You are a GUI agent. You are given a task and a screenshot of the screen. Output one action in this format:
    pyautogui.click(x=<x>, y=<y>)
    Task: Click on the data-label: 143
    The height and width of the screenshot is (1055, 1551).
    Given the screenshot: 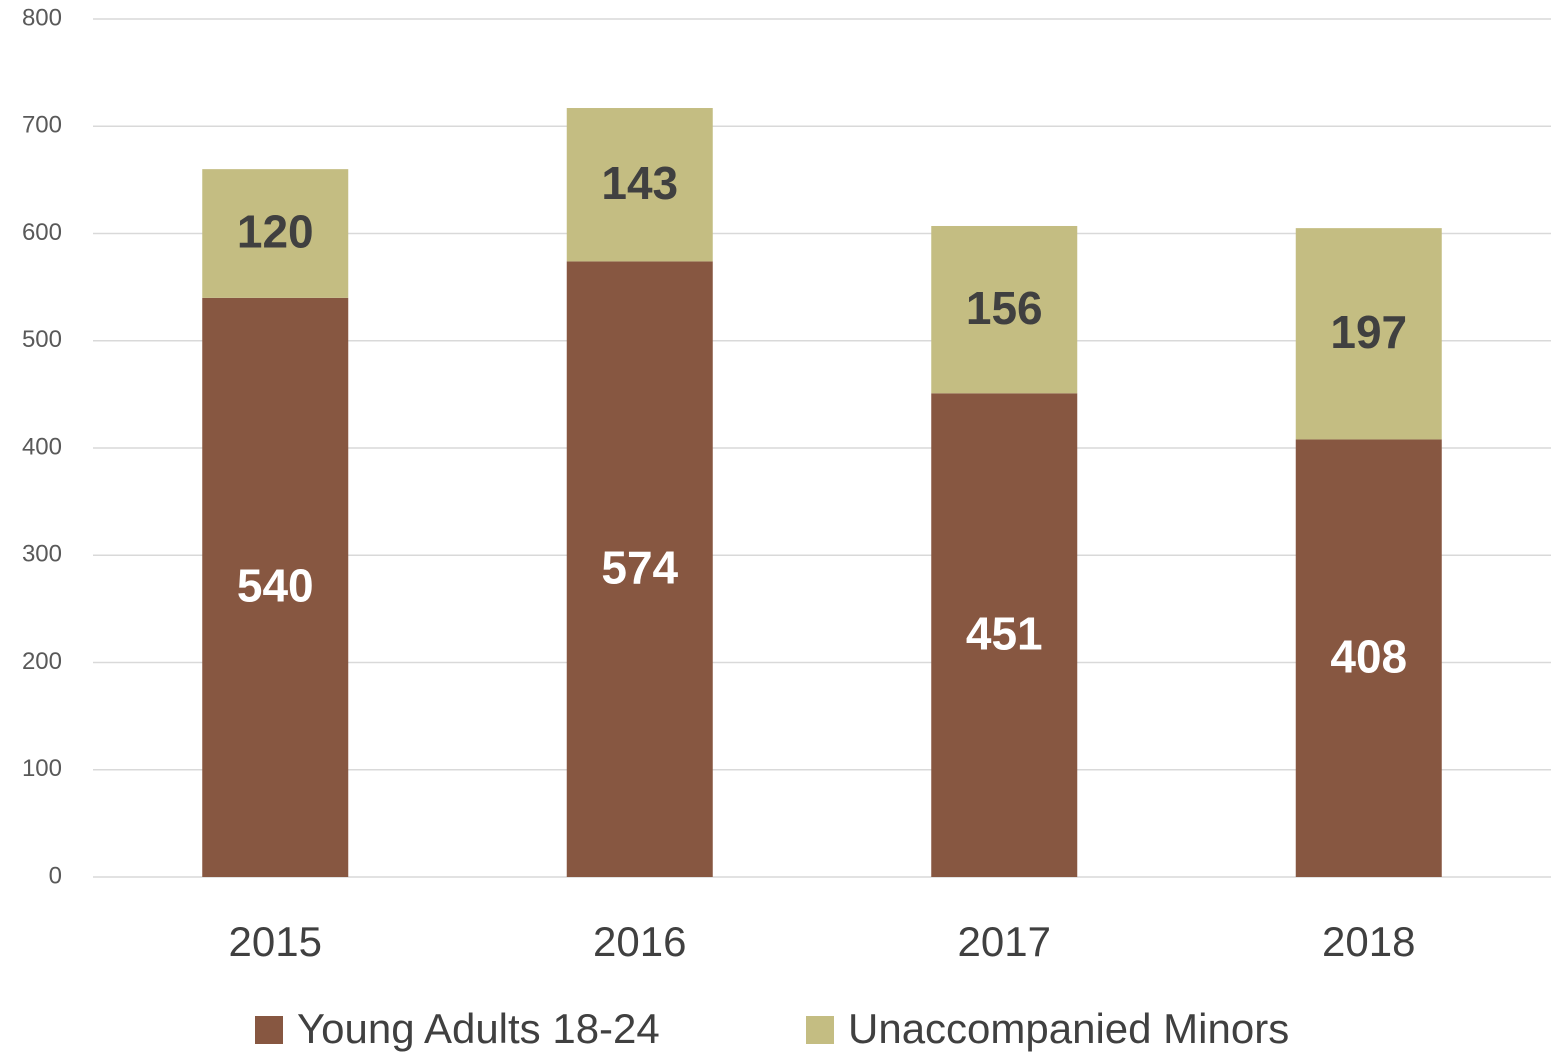 What is the action you would take?
    pyautogui.click(x=639, y=183)
    